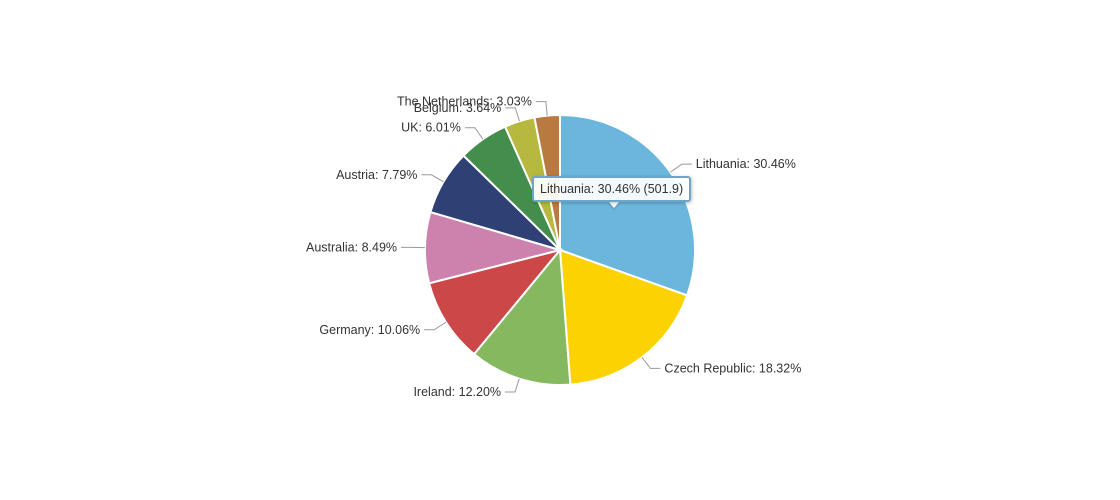 The height and width of the screenshot is (500, 1120). I want to click on leader-line-belgium, so click(512, 114).